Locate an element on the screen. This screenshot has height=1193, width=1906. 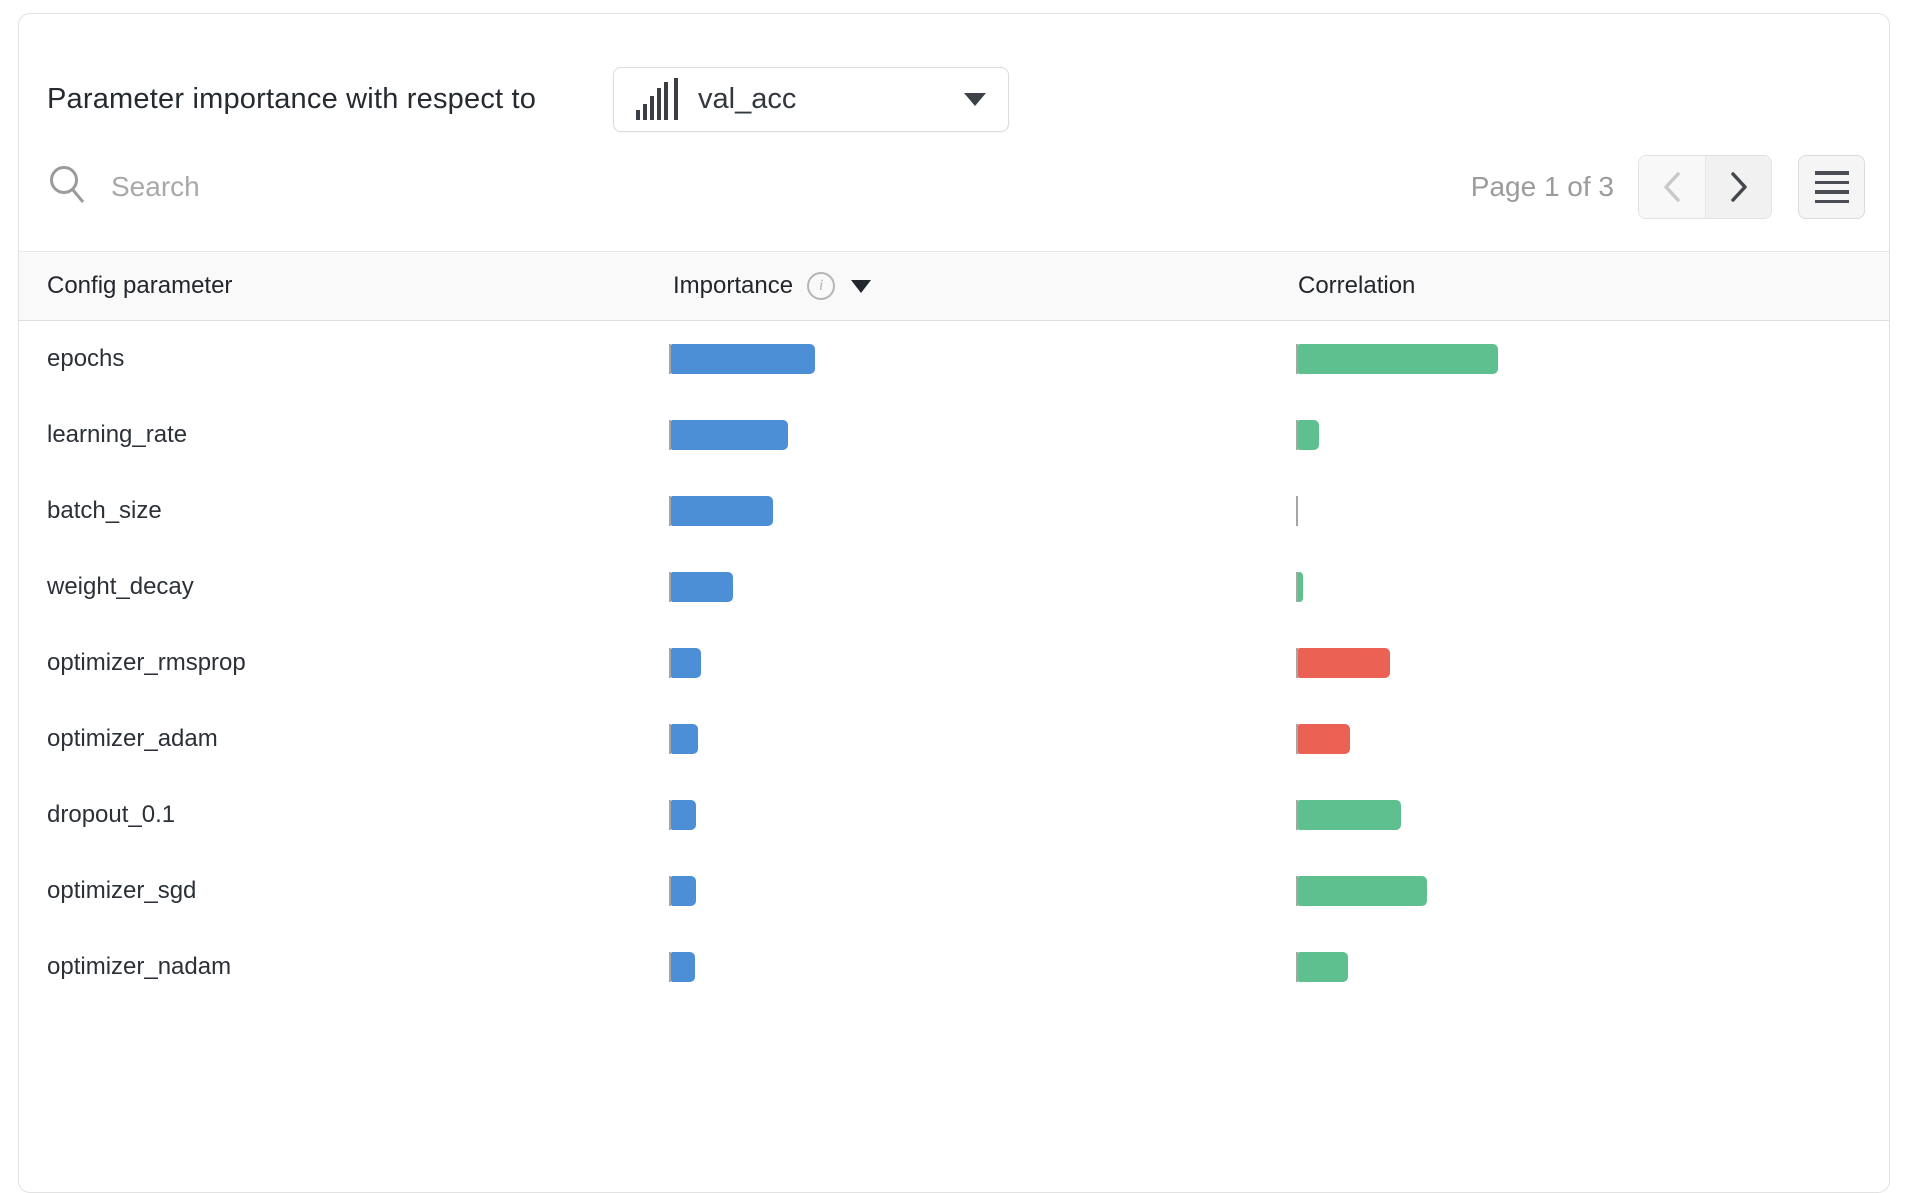
table-row: dropout_0.1 is located at coordinates (954, 815).